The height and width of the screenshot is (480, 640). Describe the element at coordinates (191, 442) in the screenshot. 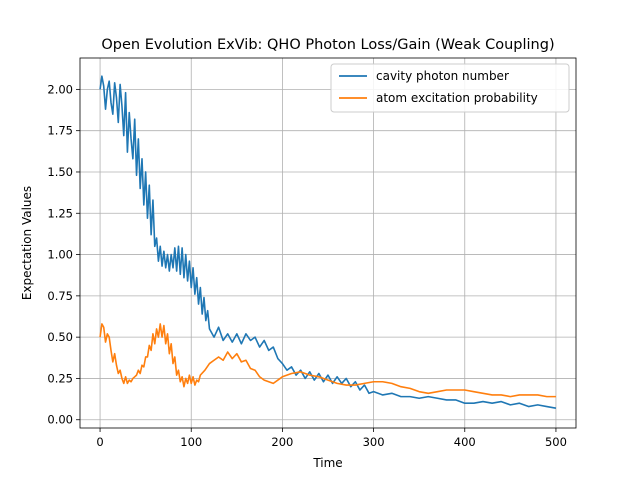

I see `x-tick-label: 100` at that location.